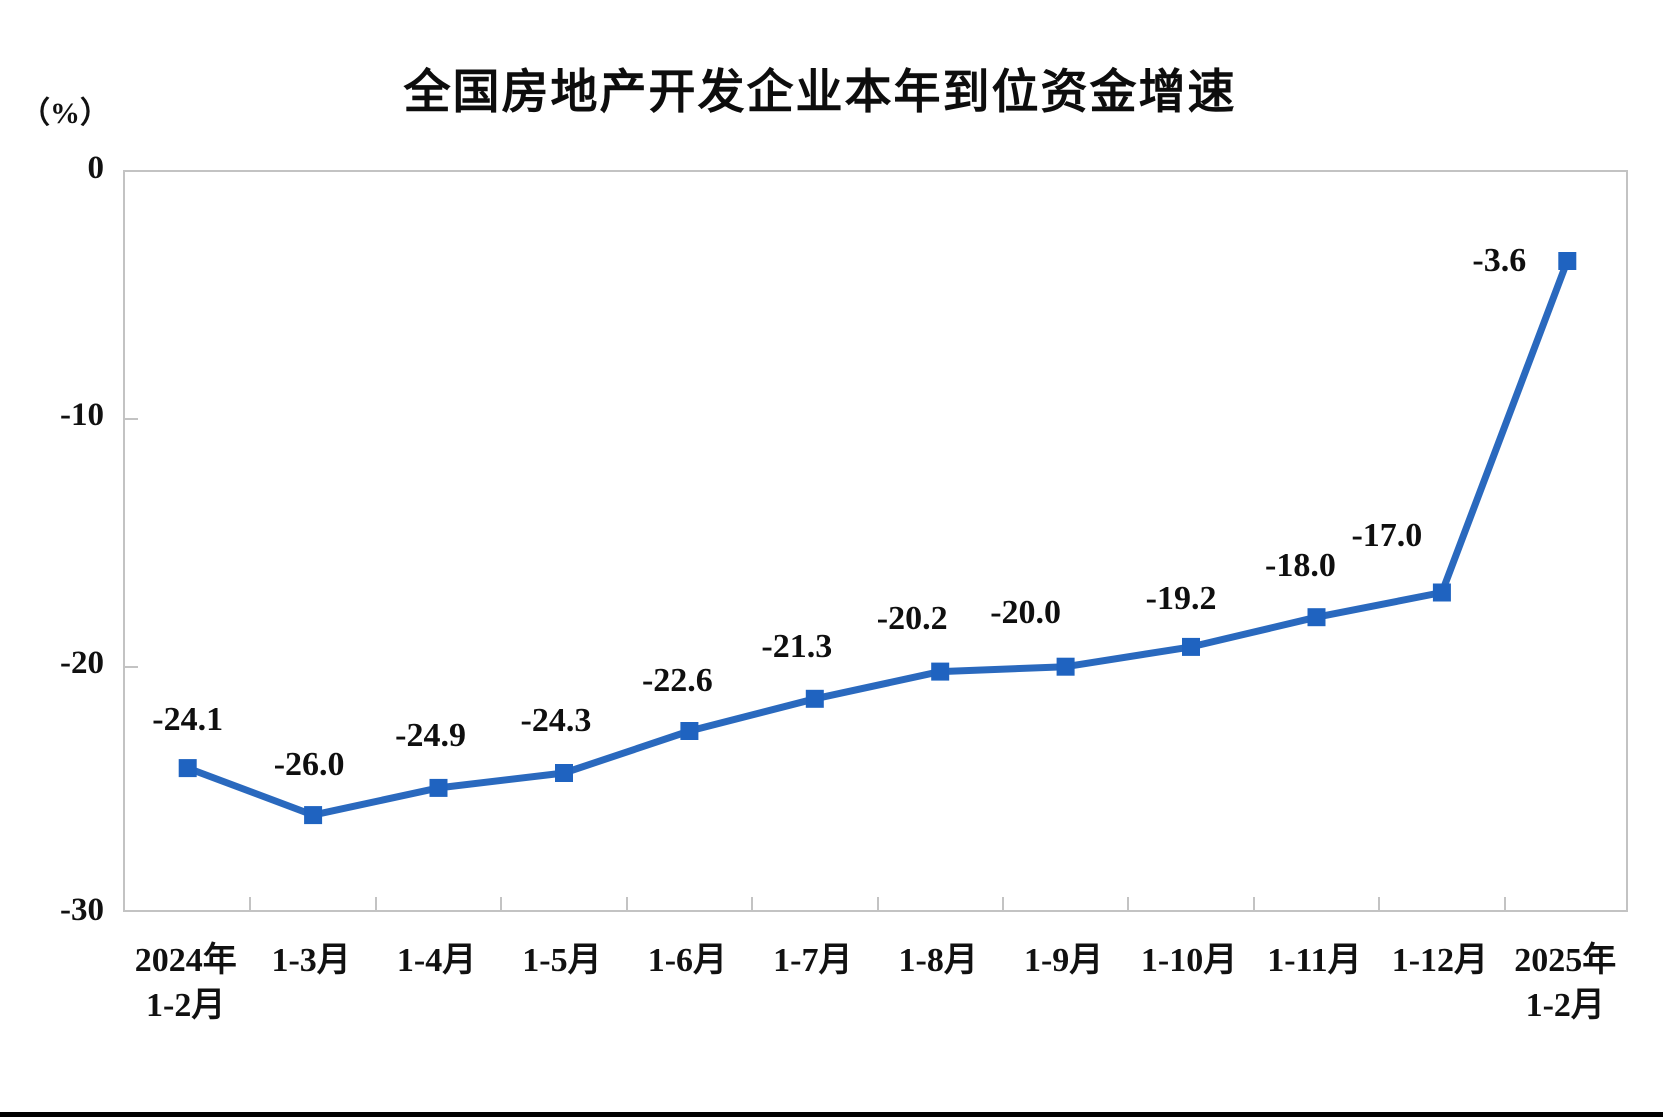  I want to click on x-tick-label: 1-10月, so click(1189, 960).